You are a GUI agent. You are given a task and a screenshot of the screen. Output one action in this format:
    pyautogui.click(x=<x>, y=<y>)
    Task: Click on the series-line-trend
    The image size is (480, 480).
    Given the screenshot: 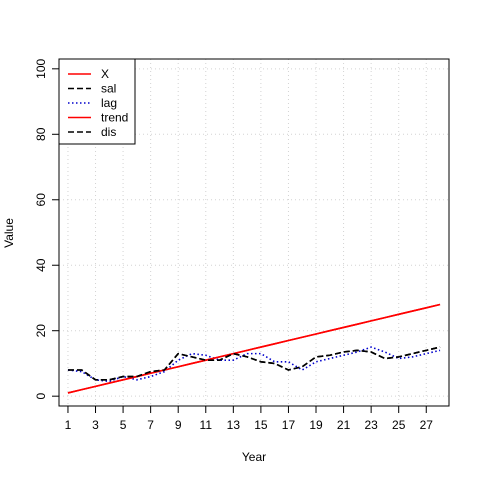 What is the action you would take?
    pyautogui.click(x=254, y=348)
    